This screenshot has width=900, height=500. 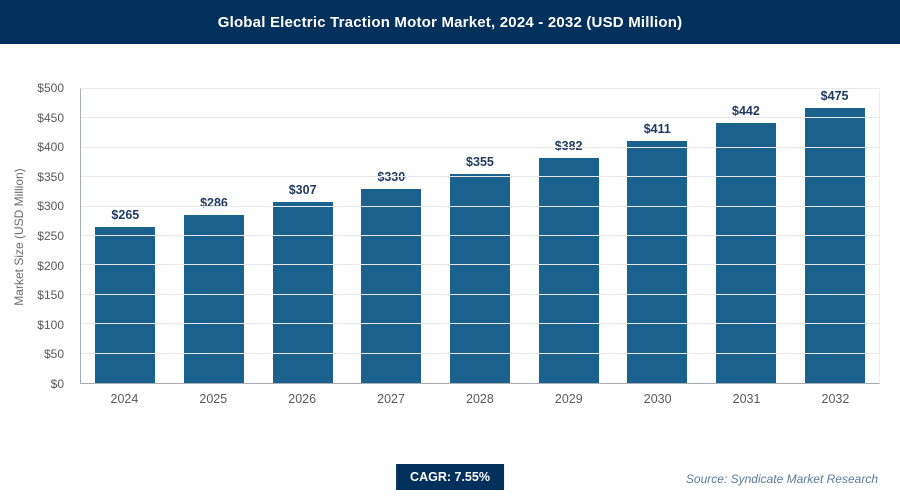 I want to click on bar-value-label: $355, so click(x=480, y=162).